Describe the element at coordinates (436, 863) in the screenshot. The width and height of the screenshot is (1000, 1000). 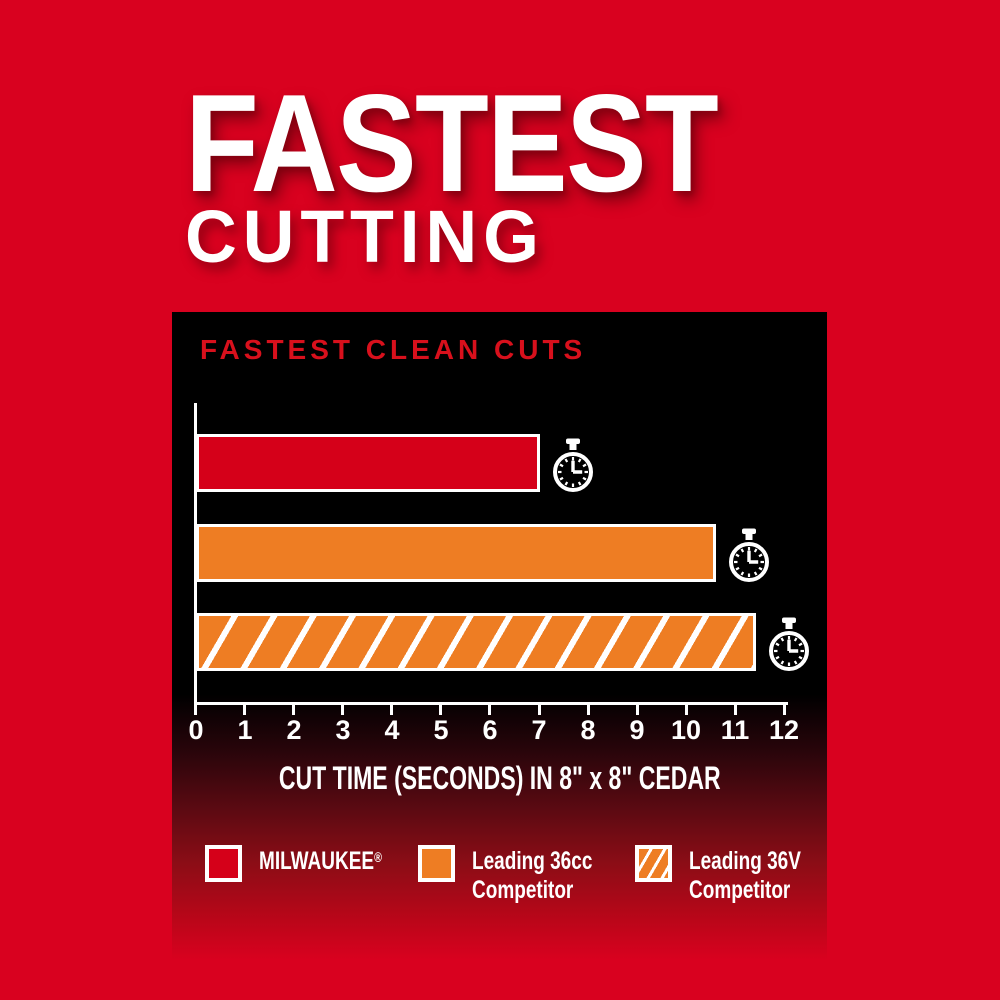
I see `legend-swatch-36cc-competitor` at that location.